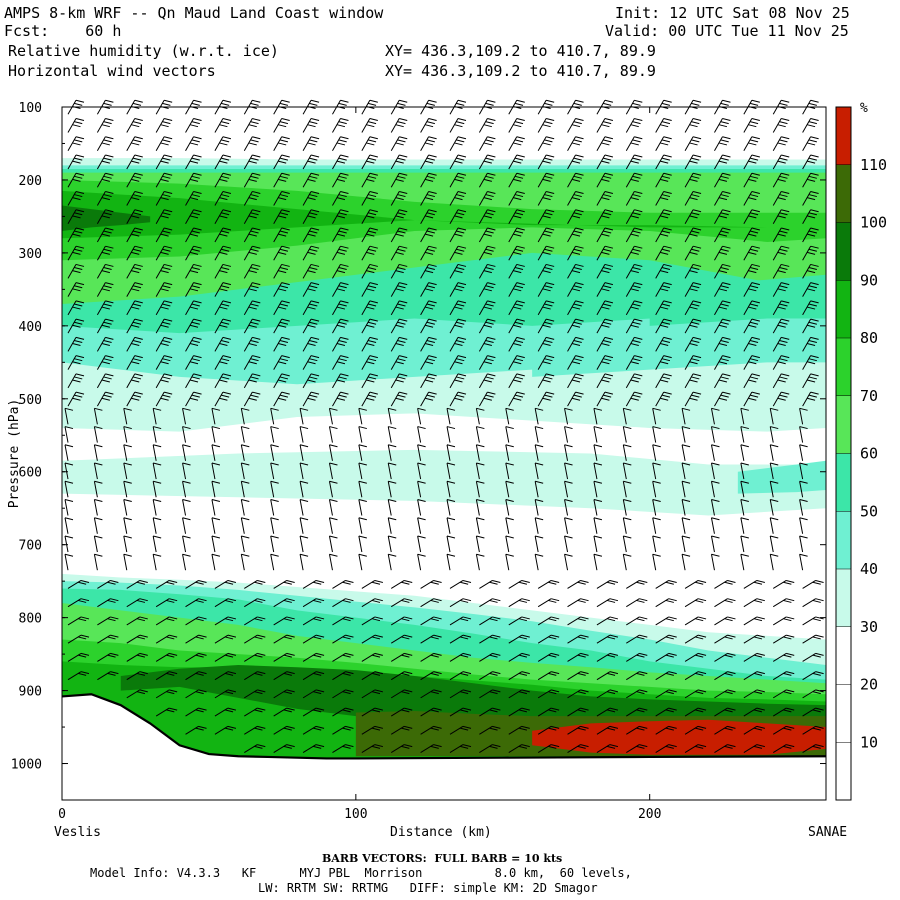 This screenshot has height=900, width=900. Describe the element at coordinates (520, 51) in the screenshot. I see `field1-xy: XY= 436.3,109.2 to 410.7, 89.9` at that location.